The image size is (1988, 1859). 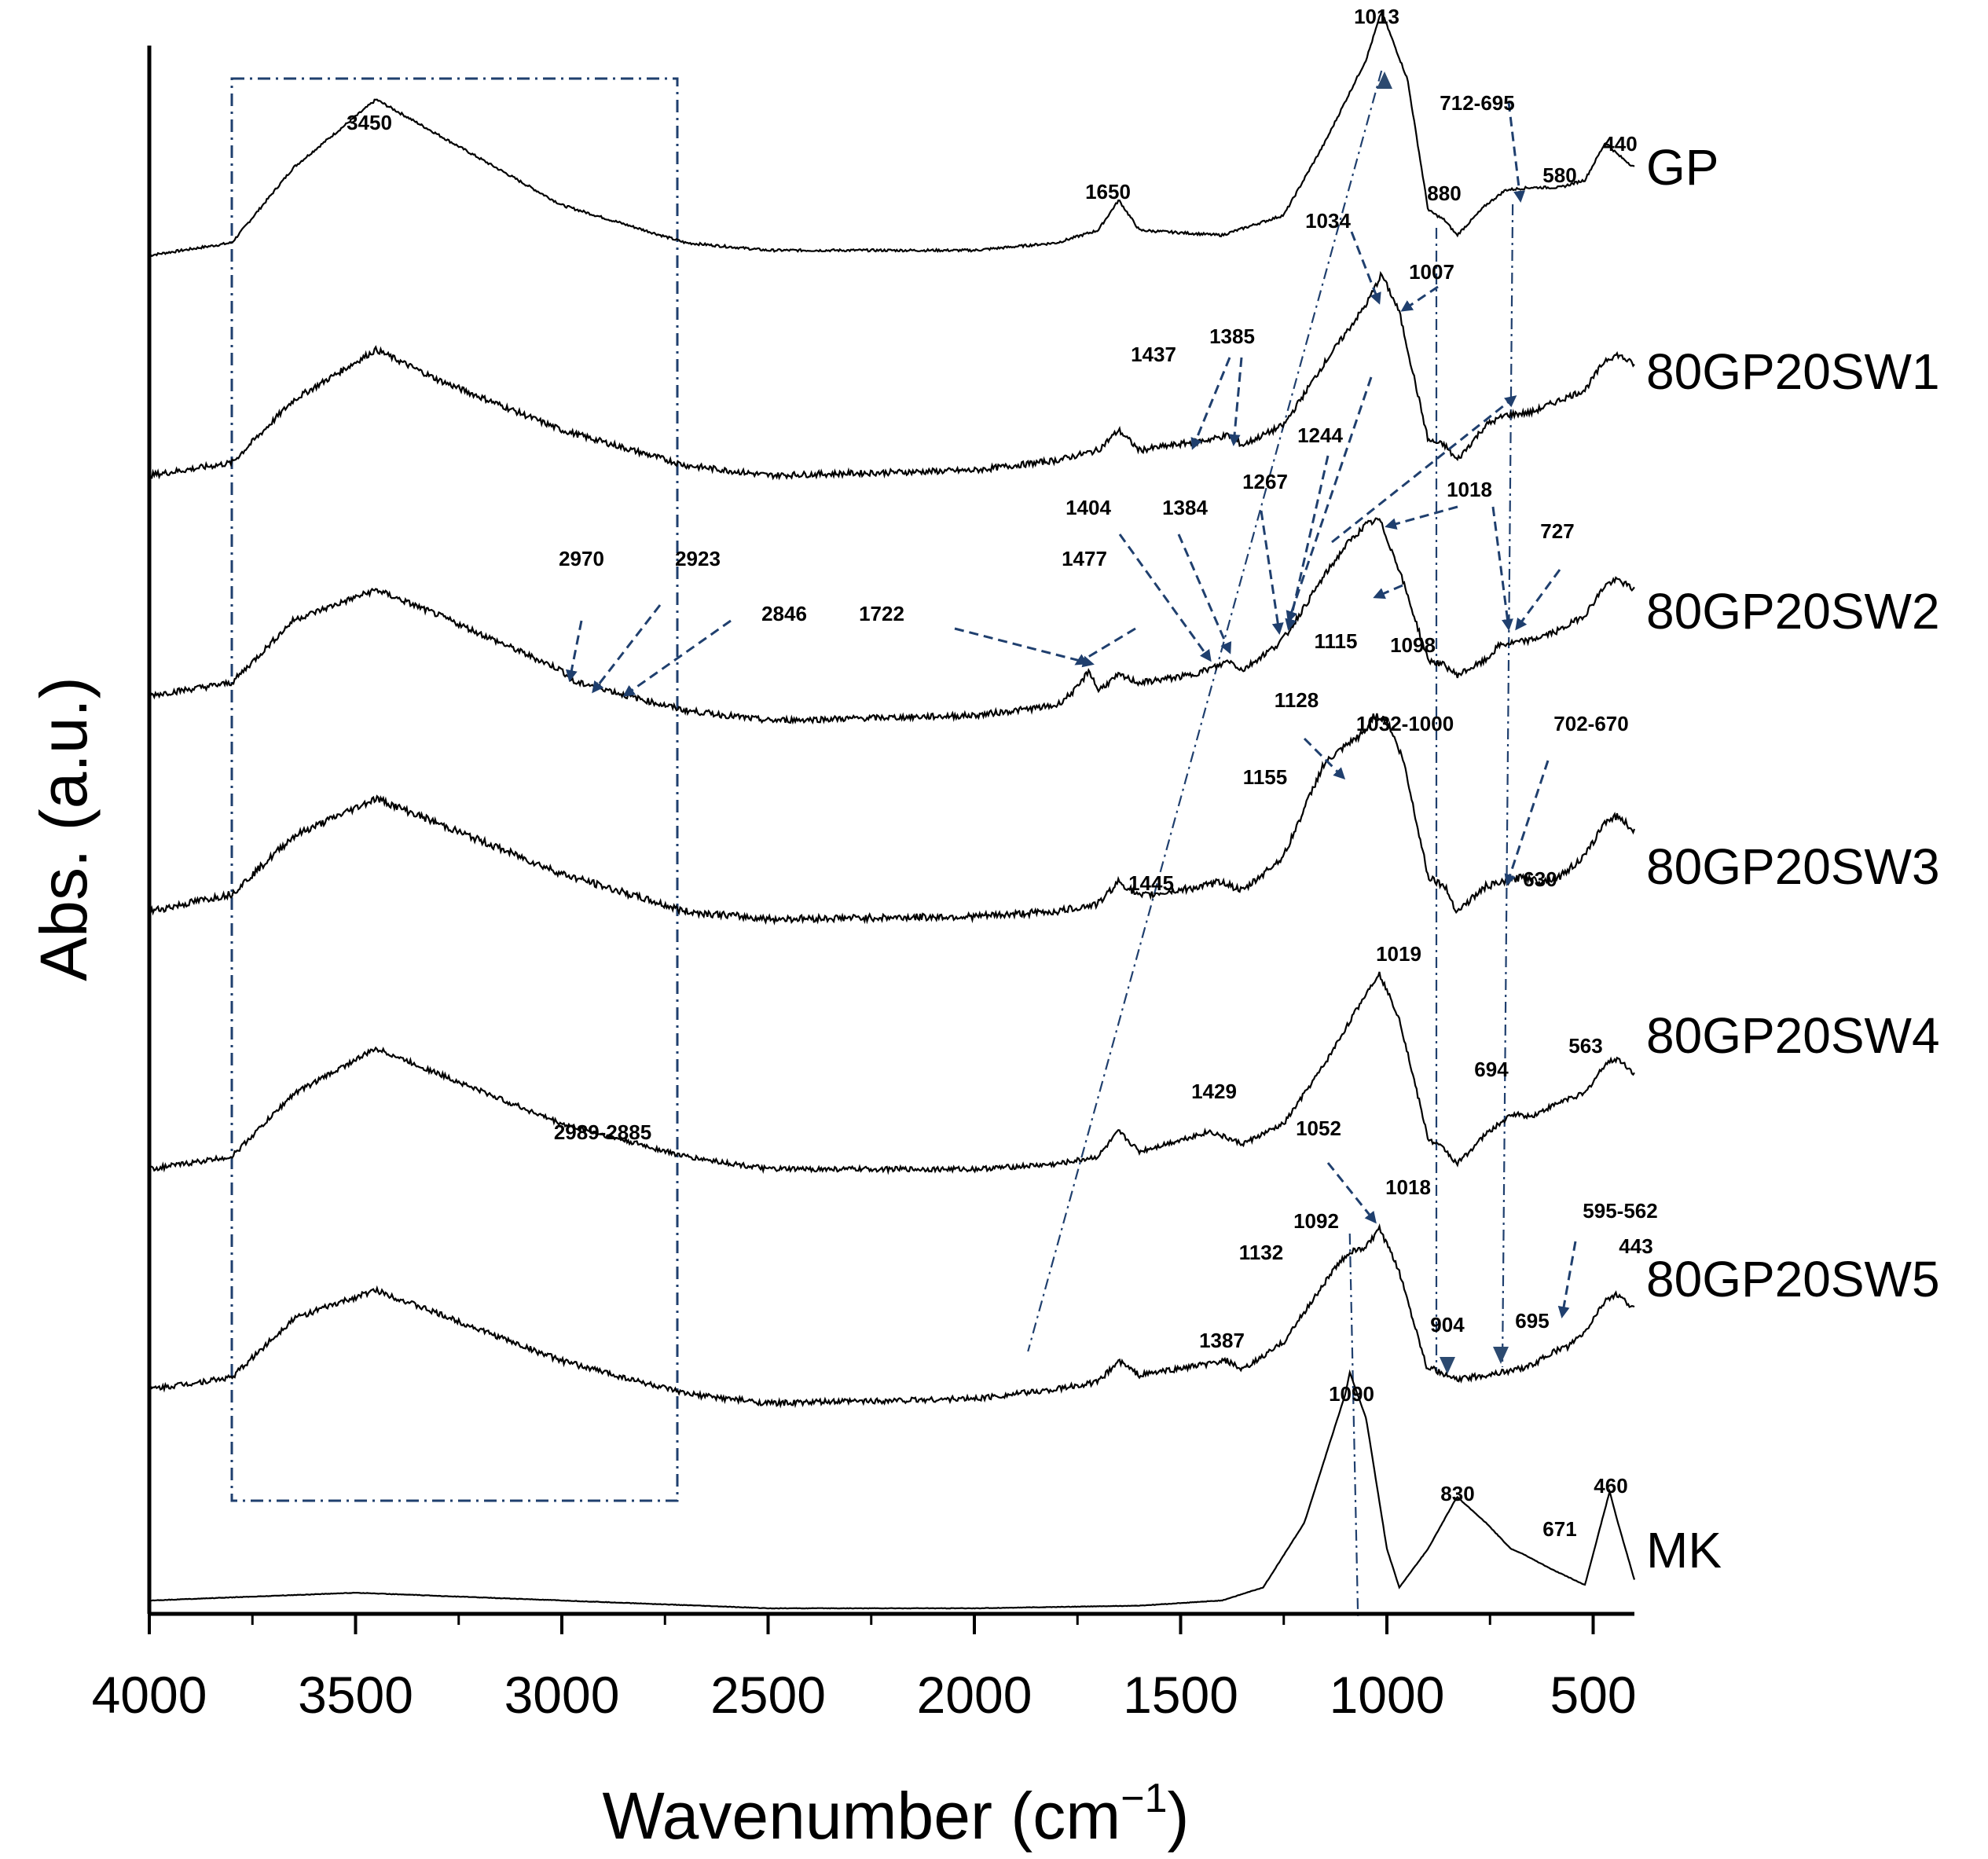 What do you see at coordinates (892, 1489) in the screenshot?
I see `series-line-MK` at bounding box center [892, 1489].